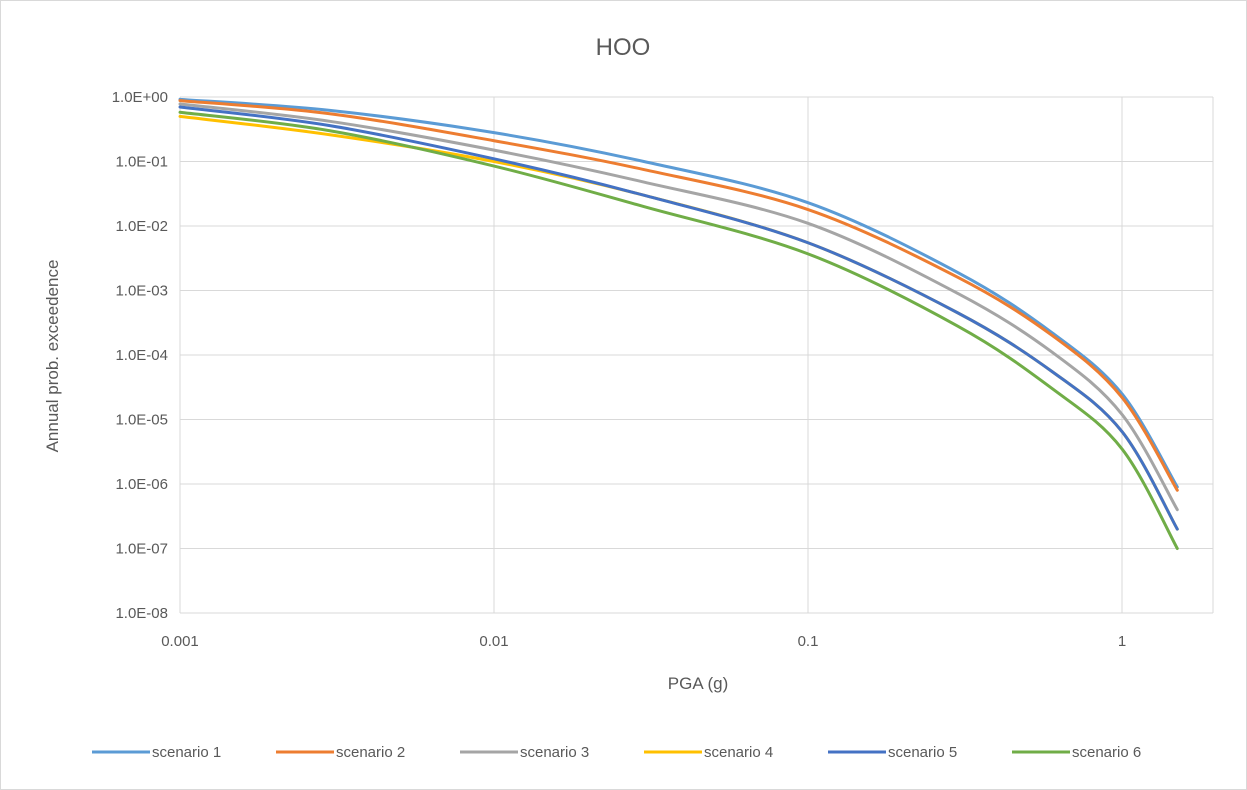  I want to click on legend-label: scenario 6, so click(1106, 752).